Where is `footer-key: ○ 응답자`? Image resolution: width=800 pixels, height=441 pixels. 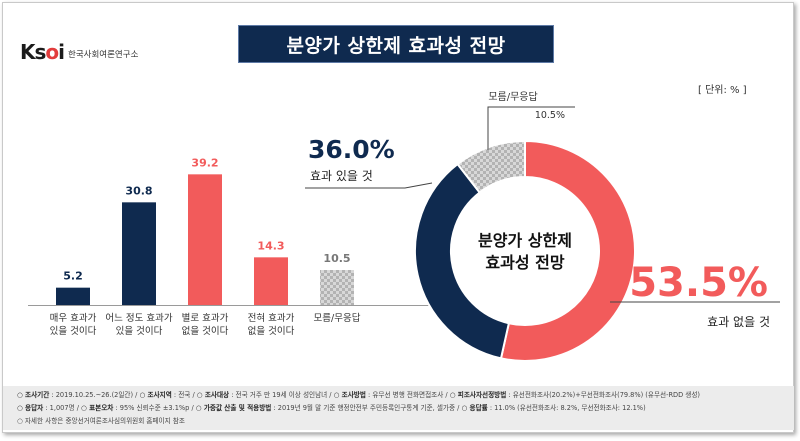 footer-key: ○ 응답자 is located at coordinates (30, 408).